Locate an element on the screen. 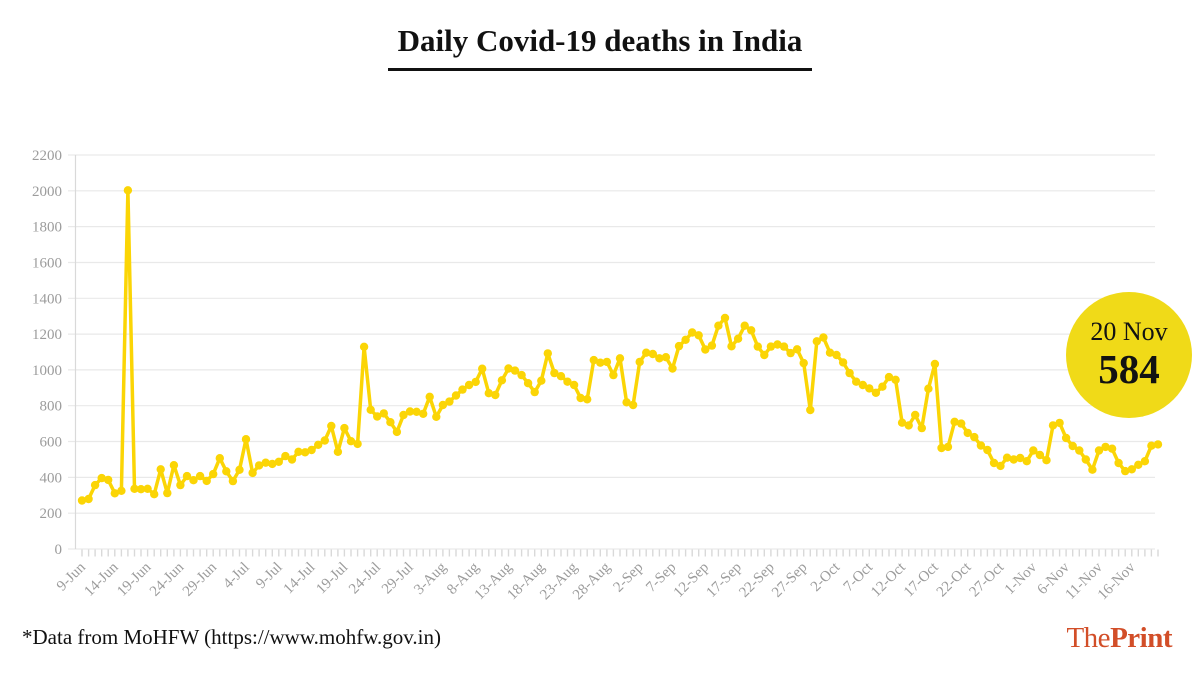 This screenshot has width=1200, height=675. svg-text: 400 is located at coordinates (51, 478).